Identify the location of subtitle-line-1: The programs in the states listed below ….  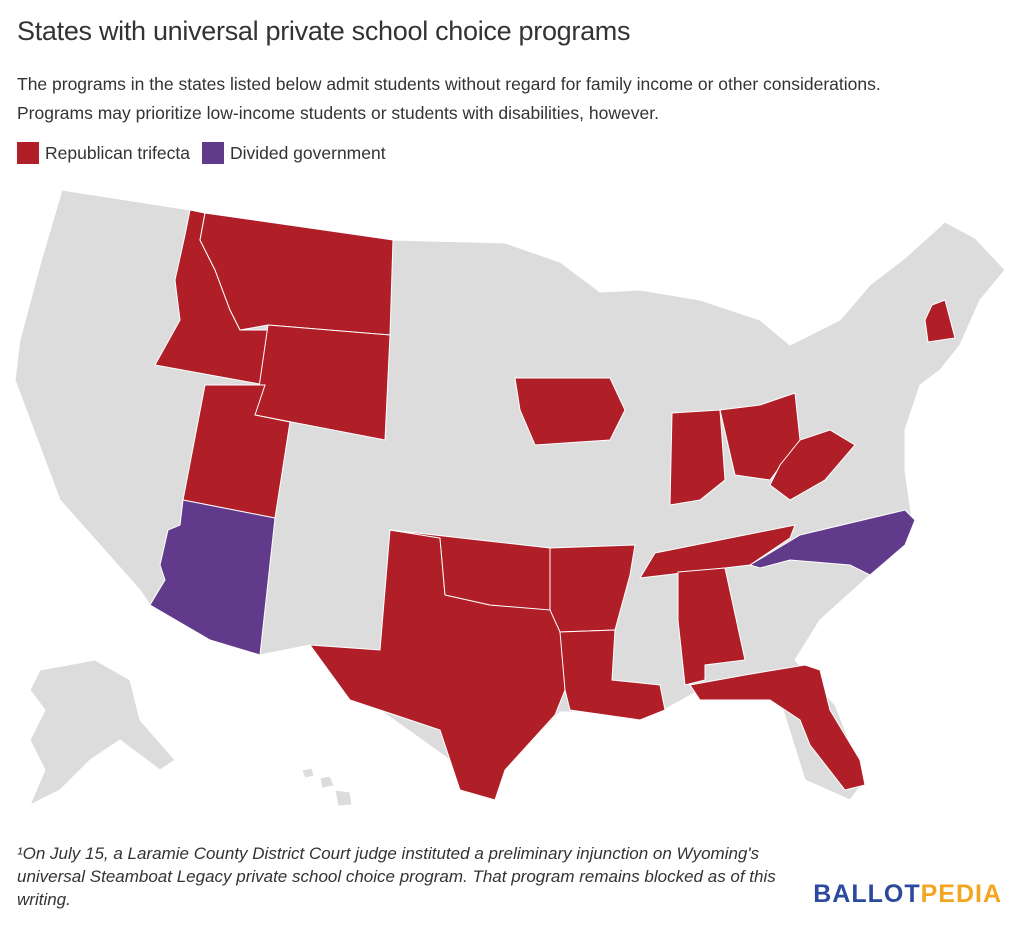
(449, 84).